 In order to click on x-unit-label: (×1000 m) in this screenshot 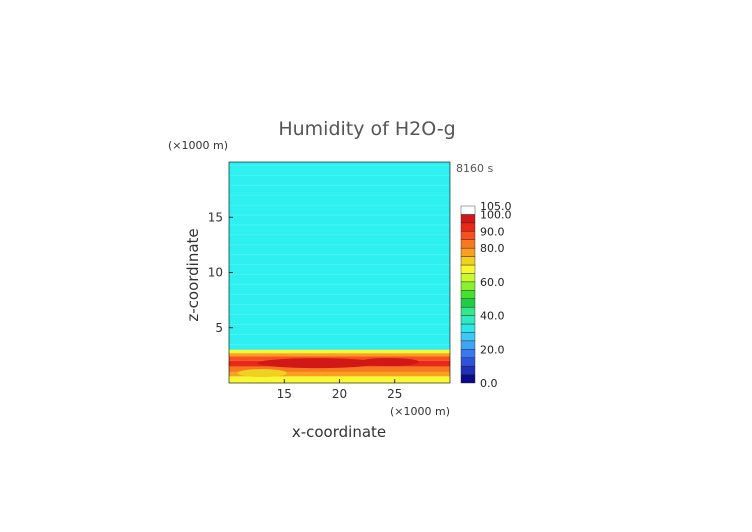, I will do `click(420, 411)`.